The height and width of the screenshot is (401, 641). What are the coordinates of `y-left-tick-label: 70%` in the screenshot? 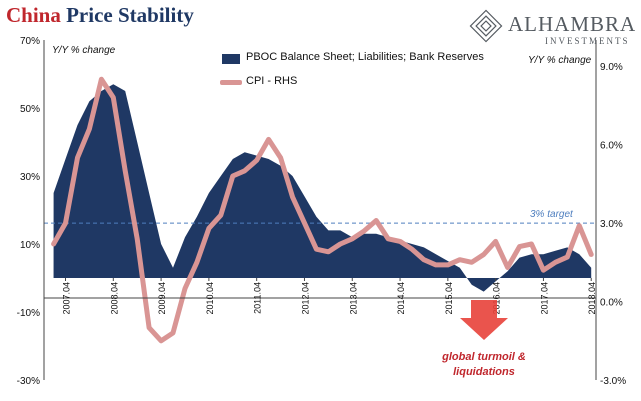 It's located at (30, 41).